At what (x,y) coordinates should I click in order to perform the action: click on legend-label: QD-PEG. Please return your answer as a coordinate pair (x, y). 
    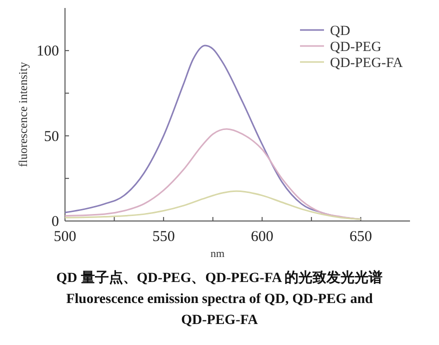
    Looking at the image, I should click on (356, 47).